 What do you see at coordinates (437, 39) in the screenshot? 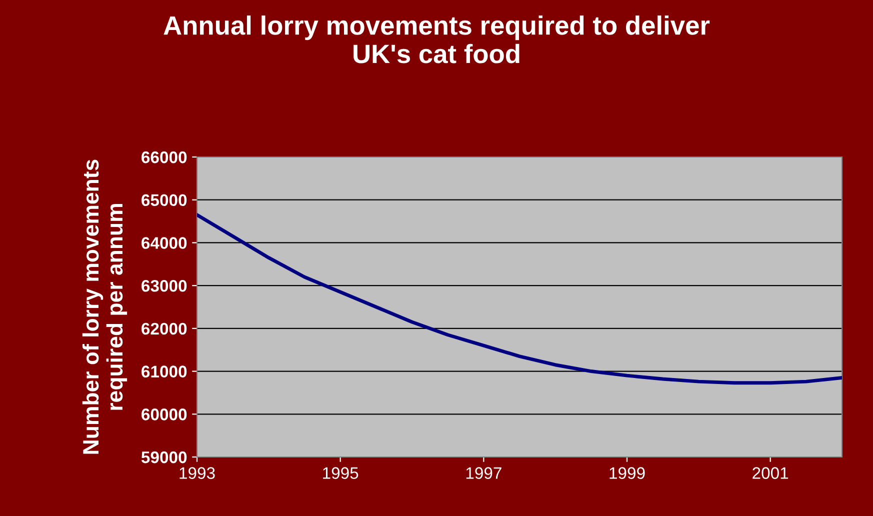
I see `chart-title: Annual lorry movements required to deliver UK's cat food` at bounding box center [437, 39].